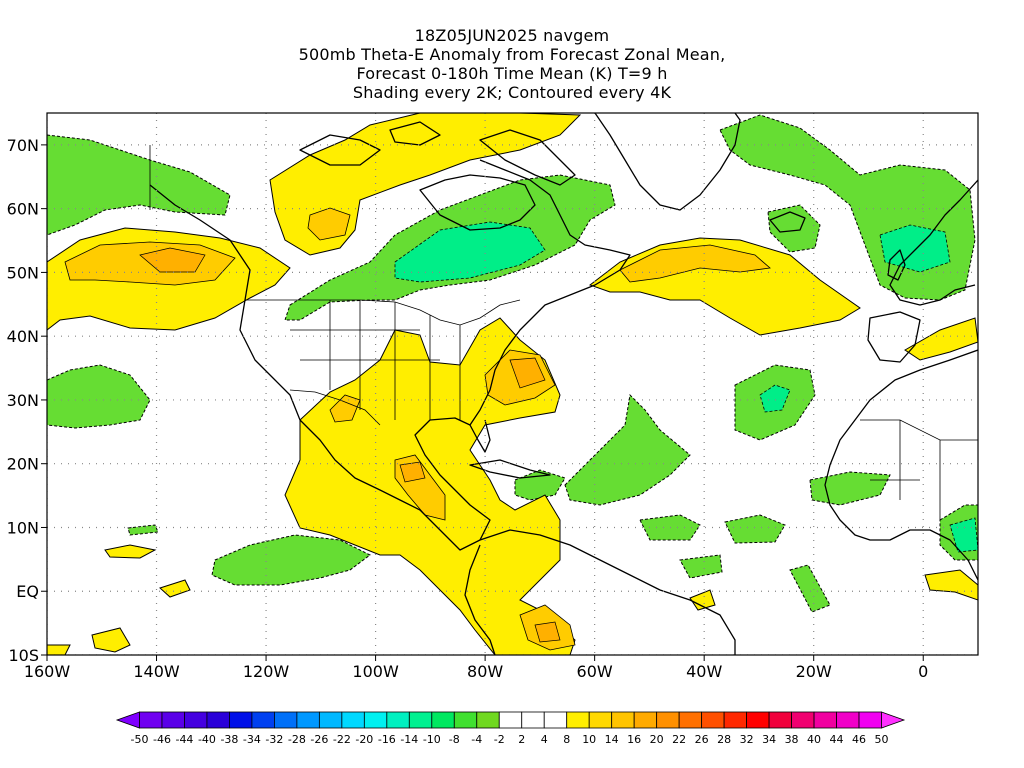  Describe the element at coordinates (184, 739) in the screenshot. I see `colorbar-label: -44` at that location.